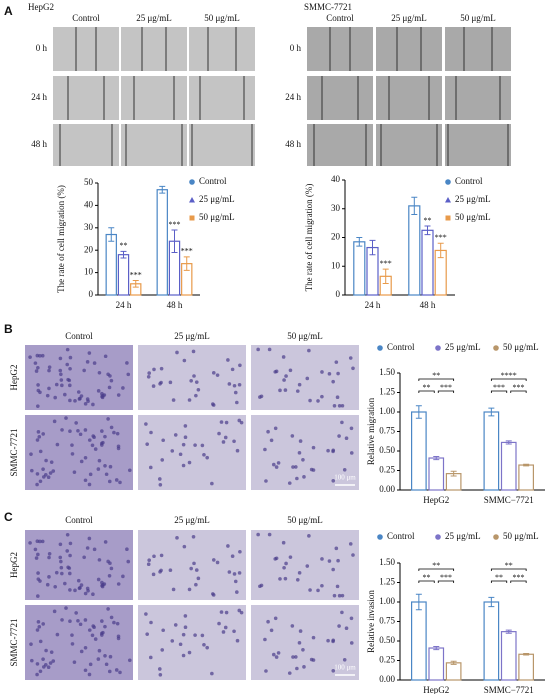 This screenshot has height=694, width=550. I want to click on row-label: 0 h, so click(42, 48).